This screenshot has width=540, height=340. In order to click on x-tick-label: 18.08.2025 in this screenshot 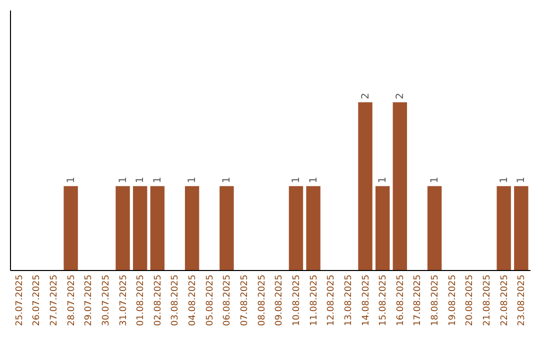, I will do `click(435, 300)`.